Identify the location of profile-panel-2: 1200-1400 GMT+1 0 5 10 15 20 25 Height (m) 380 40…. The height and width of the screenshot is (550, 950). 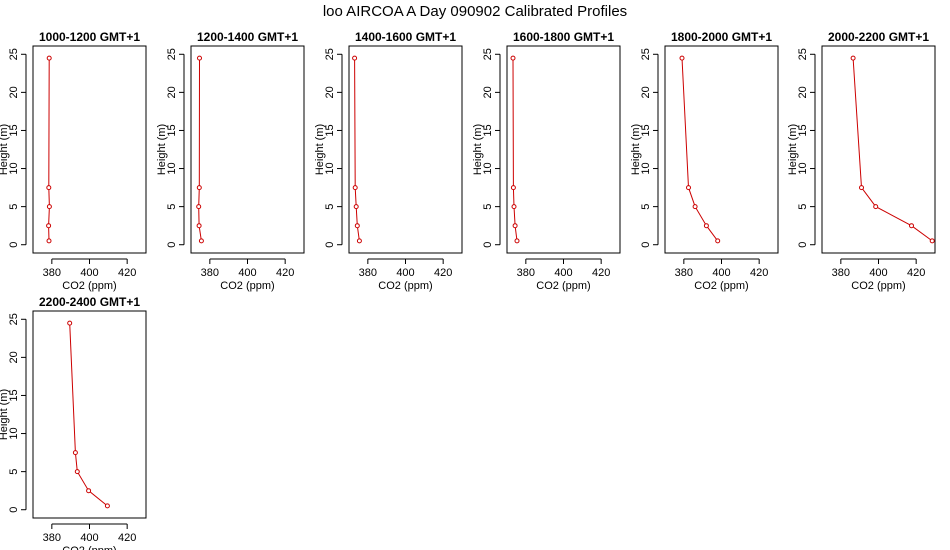
(230, 161).